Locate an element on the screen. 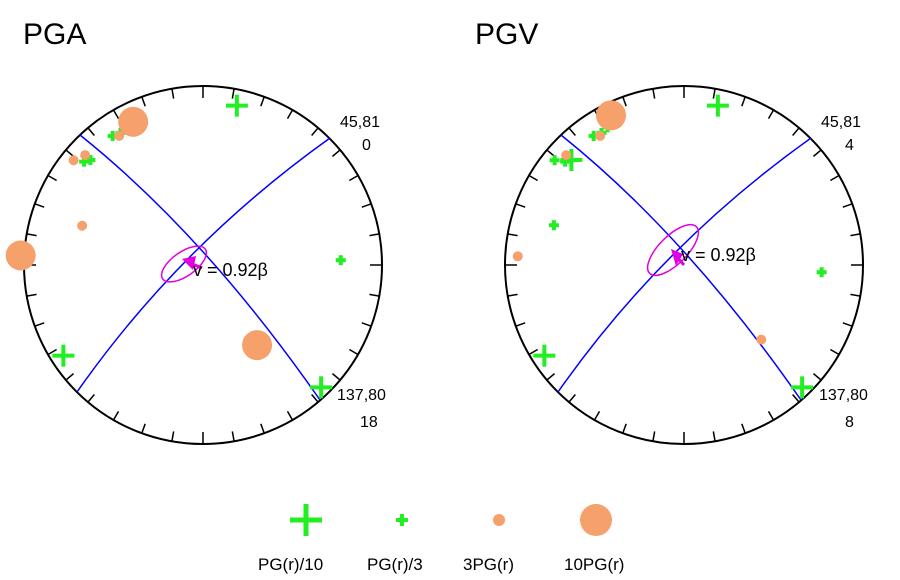 This screenshot has height=580, width=900. panel-title: PGV is located at coordinates (506, 34).